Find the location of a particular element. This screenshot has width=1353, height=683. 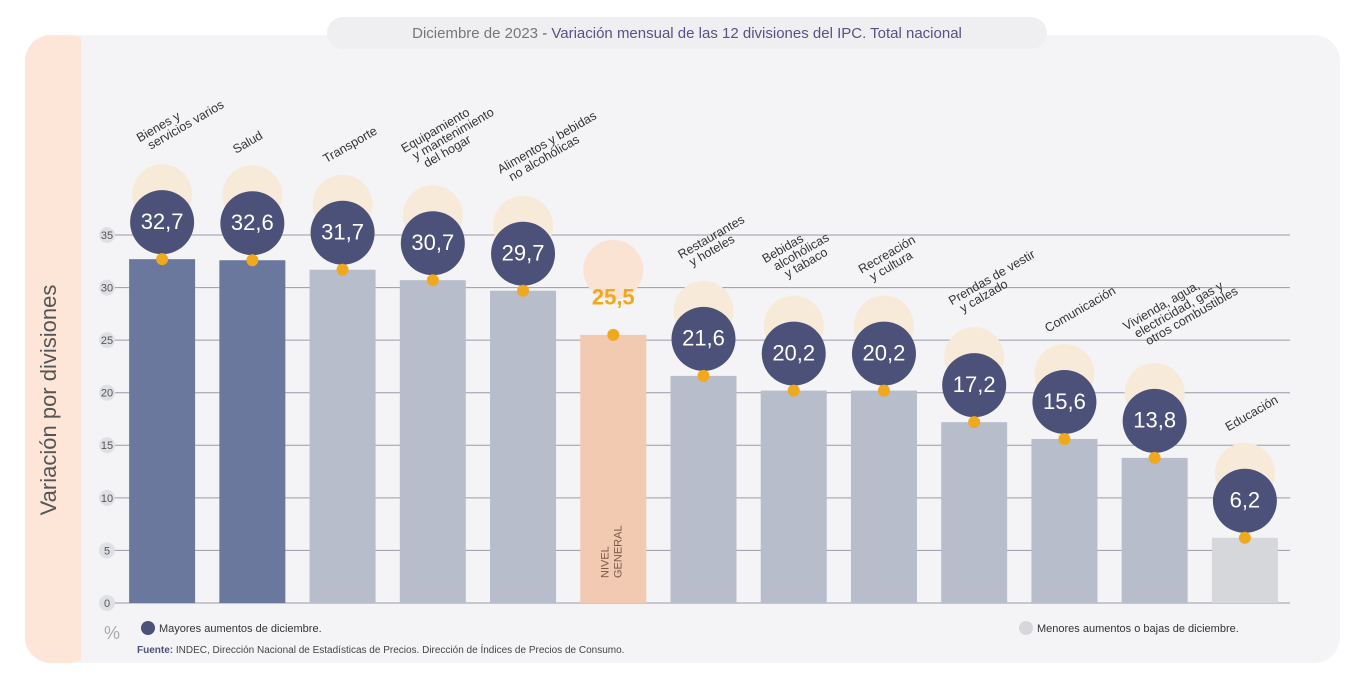

value-label: 6,2 is located at coordinates (1245, 500).